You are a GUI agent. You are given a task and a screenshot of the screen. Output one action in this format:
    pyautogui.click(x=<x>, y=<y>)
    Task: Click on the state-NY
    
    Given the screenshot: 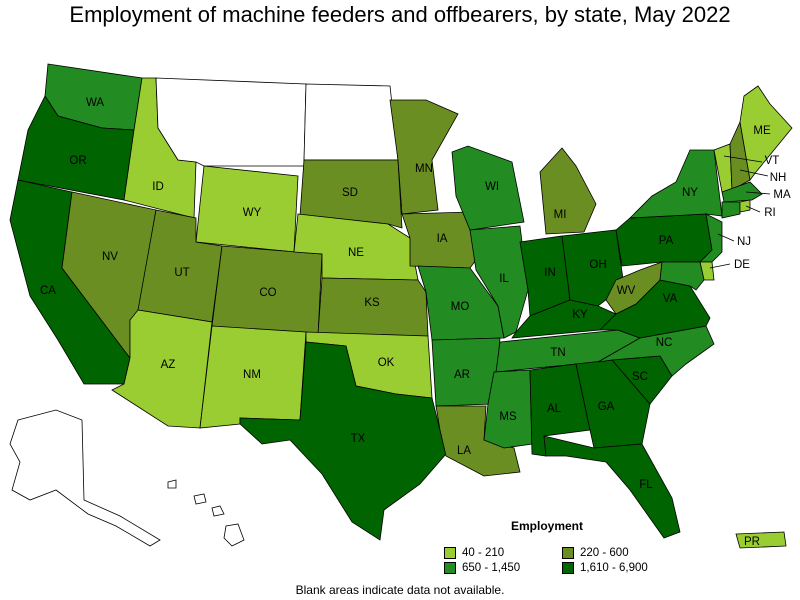 What is the action you would take?
    pyautogui.click(x=675, y=184)
    